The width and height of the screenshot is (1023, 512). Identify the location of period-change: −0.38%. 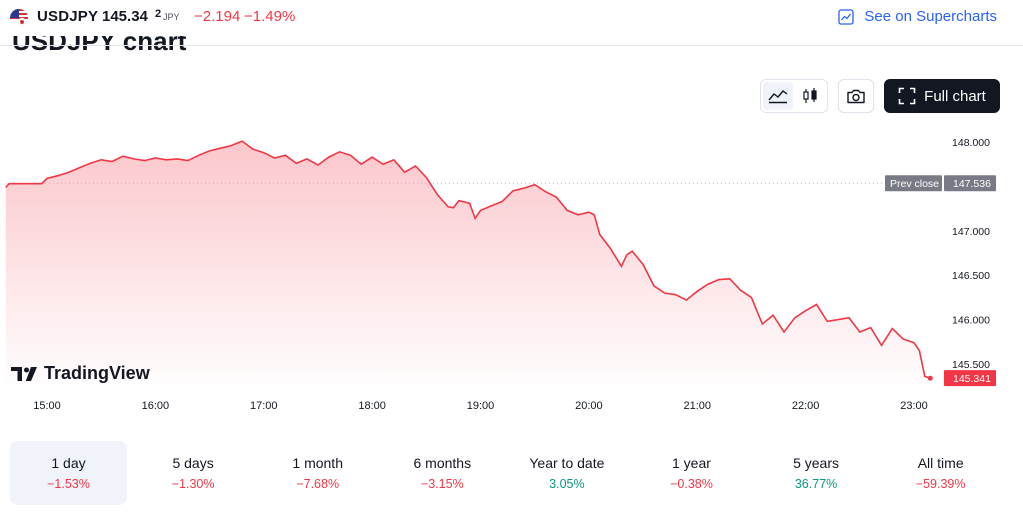
(691, 484).